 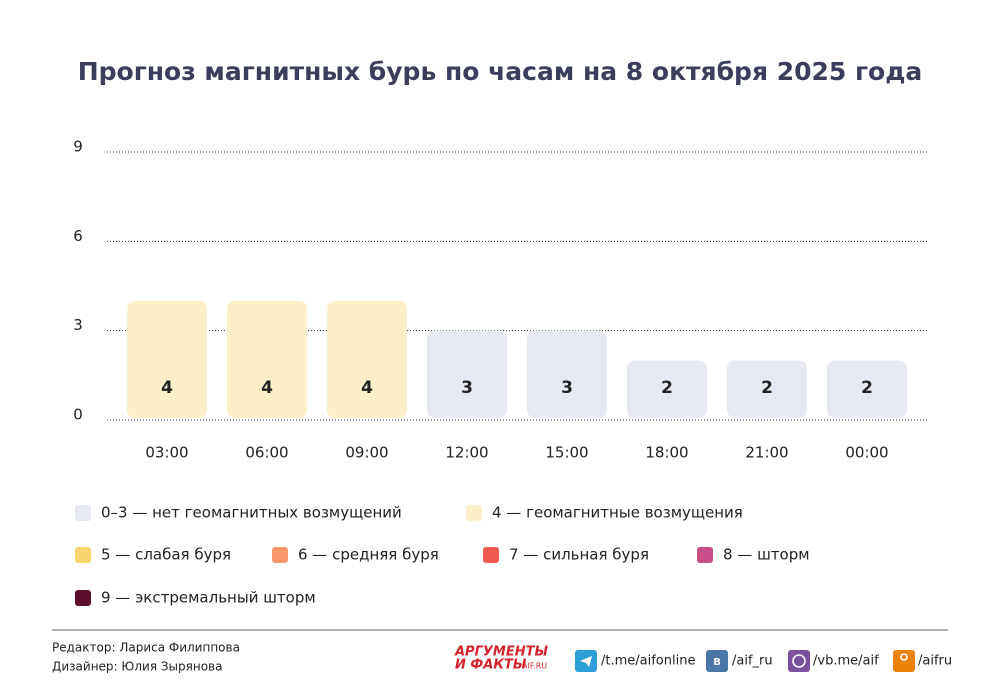 What do you see at coordinates (617, 513) in the screenshot?
I see `legend-label: 4 — геомагнитные возмущения` at bounding box center [617, 513].